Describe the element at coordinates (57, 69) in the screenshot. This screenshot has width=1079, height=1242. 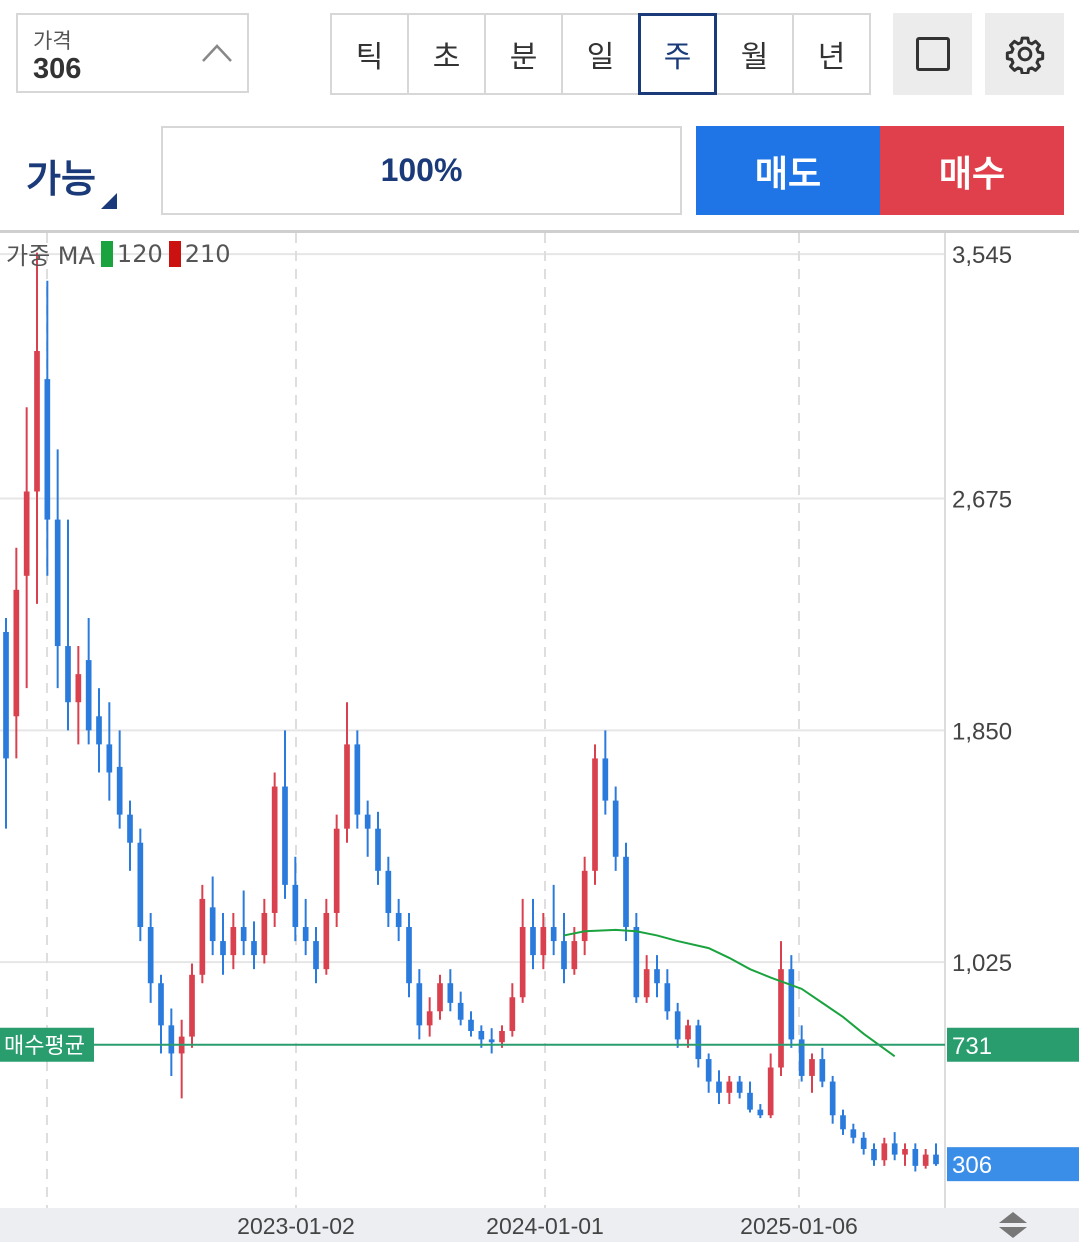
I see `price-value: 306` at that location.